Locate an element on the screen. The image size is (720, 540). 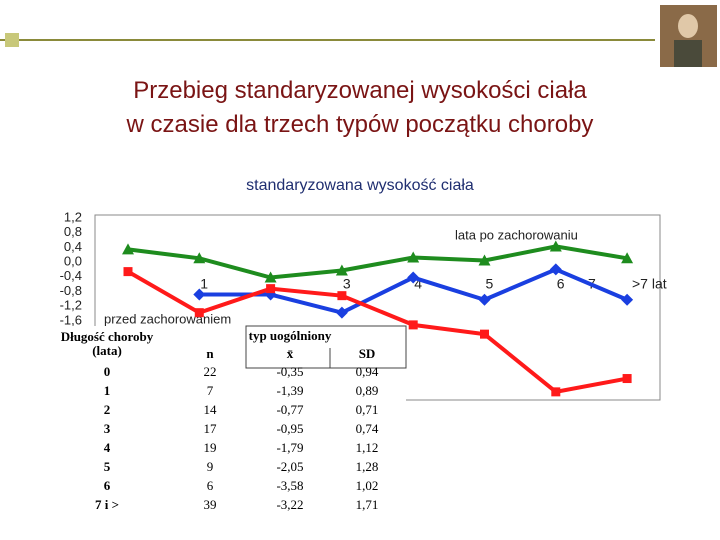
table-cell: 19 is located at coordinates (210, 447).